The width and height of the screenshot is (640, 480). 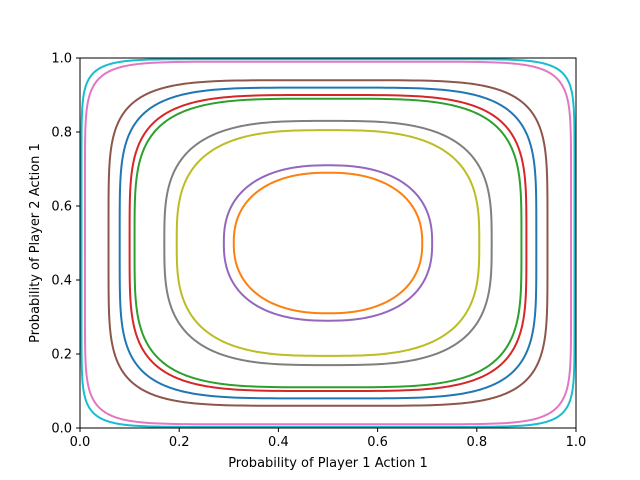 What do you see at coordinates (328, 463) in the screenshot?
I see `x-axis-label: Probability of Player 1 Action 1` at bounding box center [328, 463].